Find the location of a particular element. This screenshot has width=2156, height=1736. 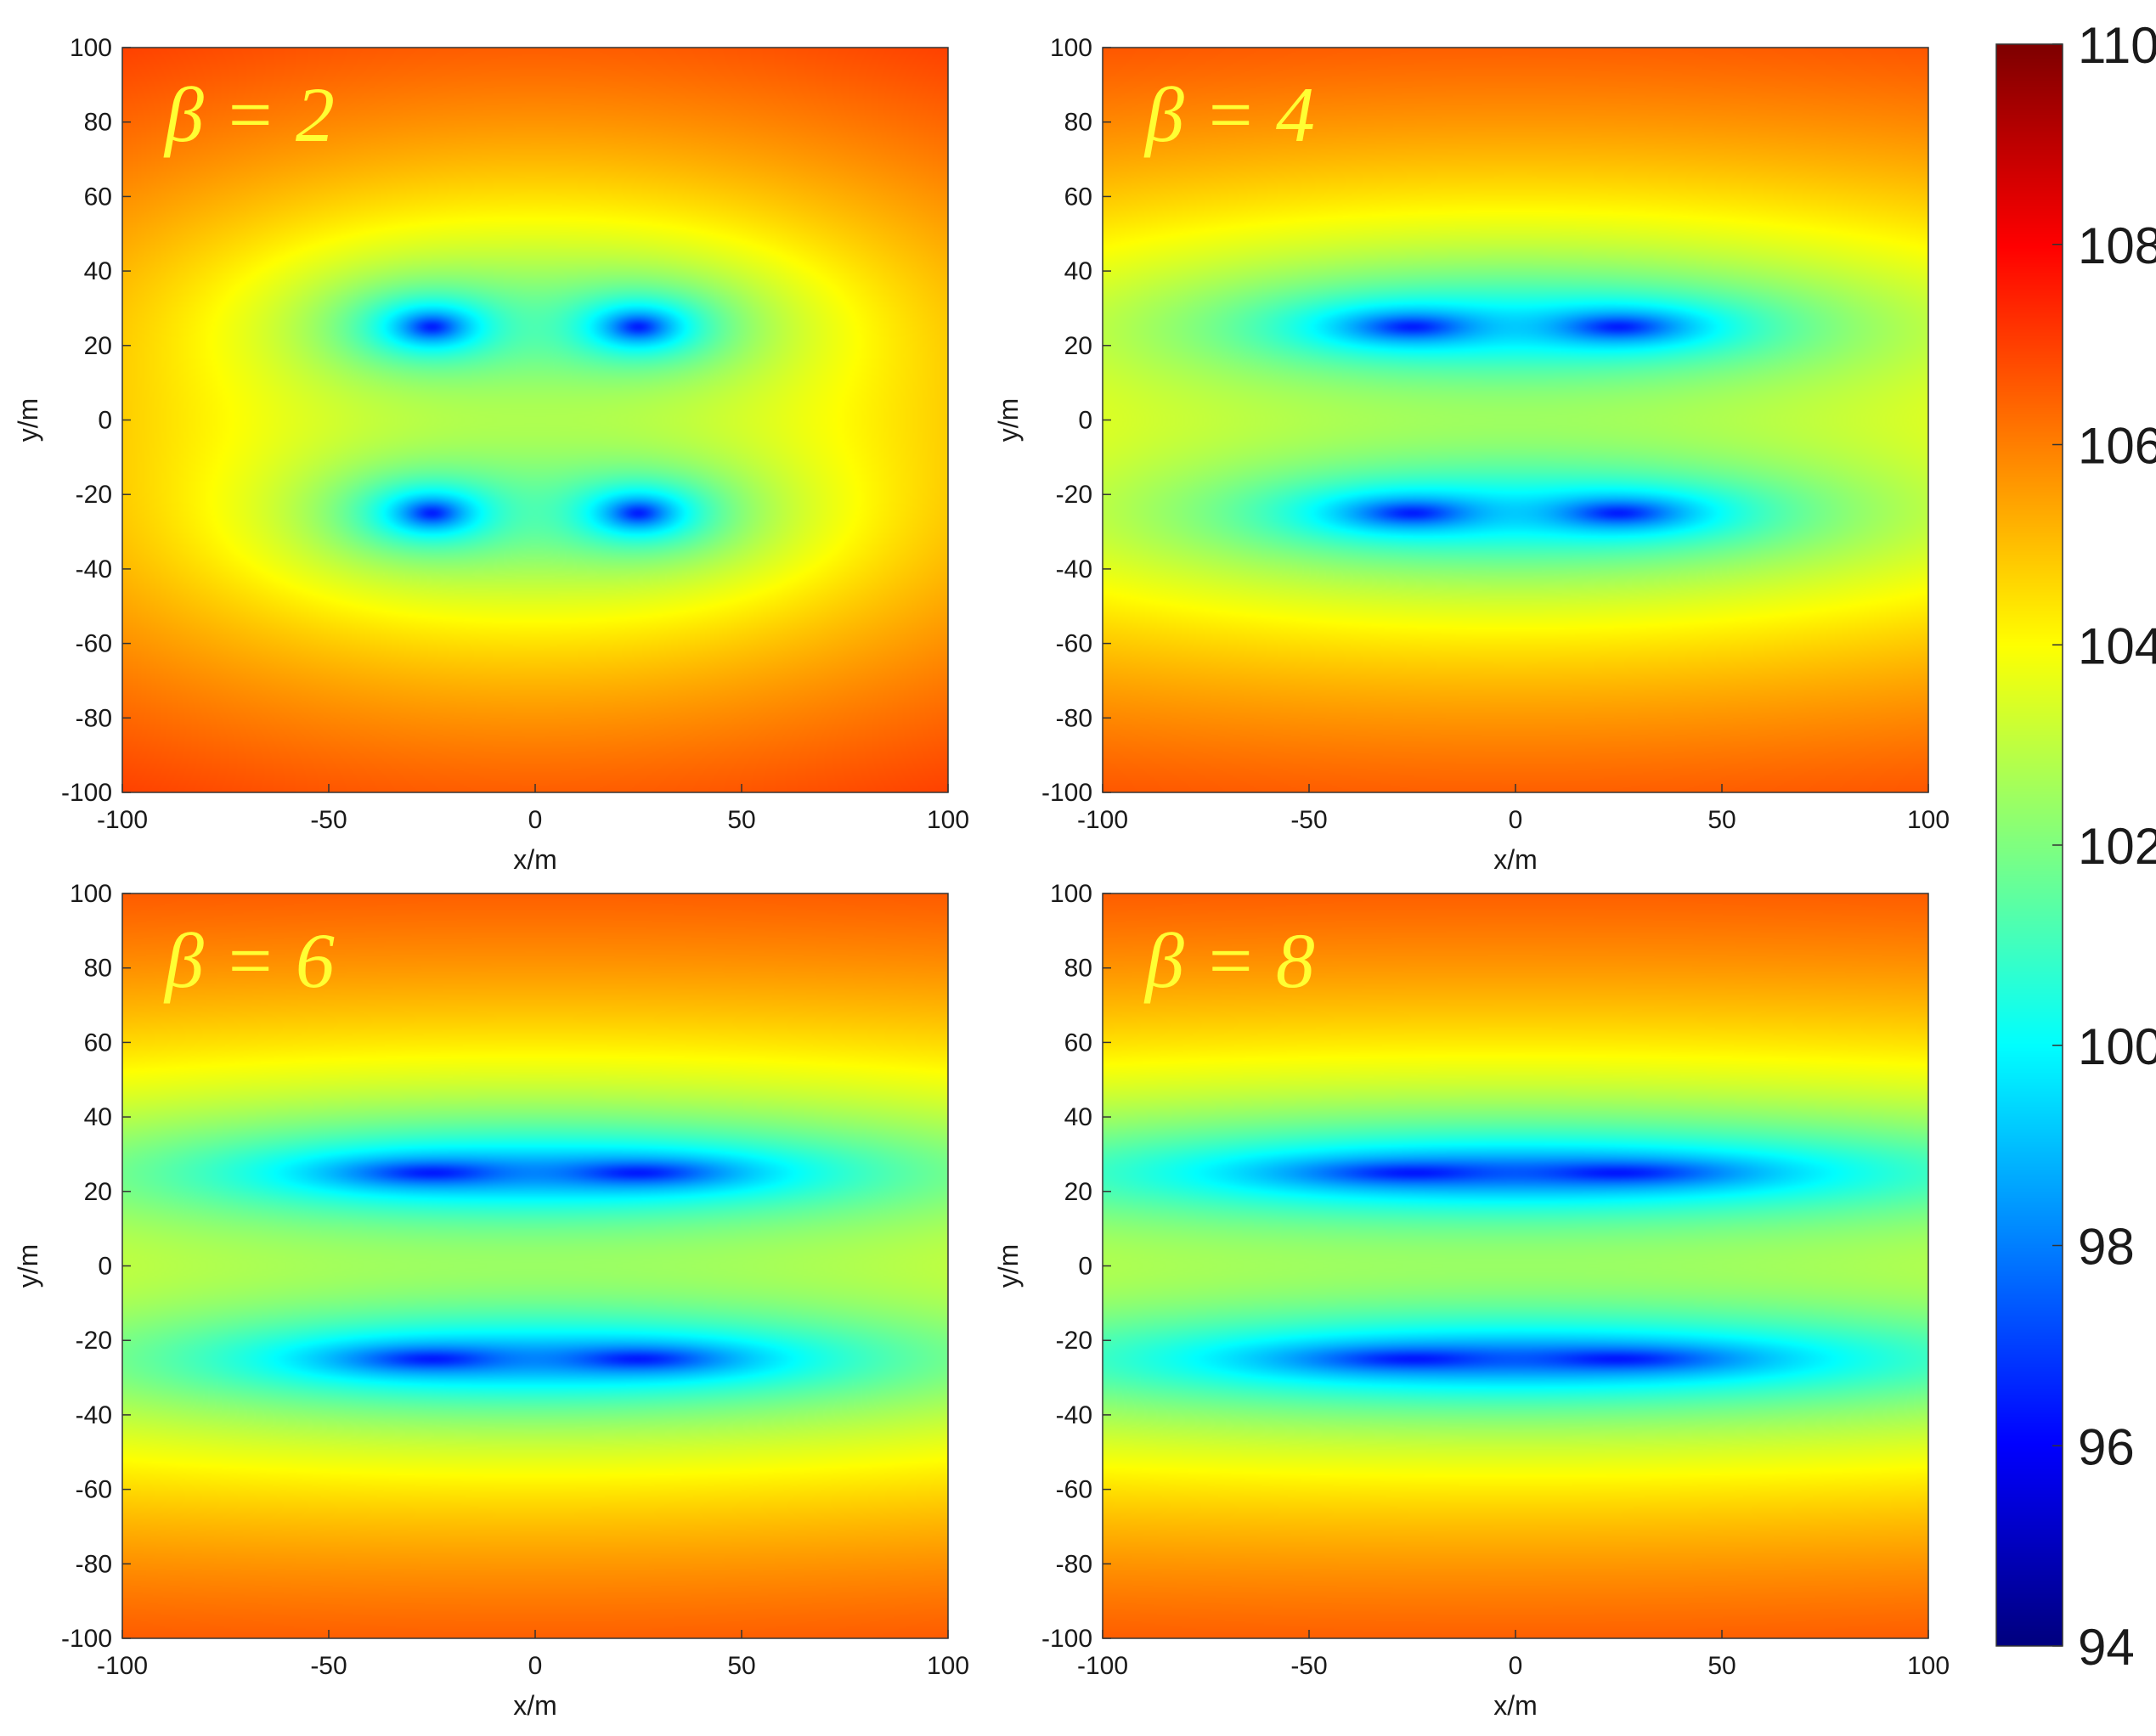

colorbar-tick-label: 98 is located at coordinates (2106, 1247).